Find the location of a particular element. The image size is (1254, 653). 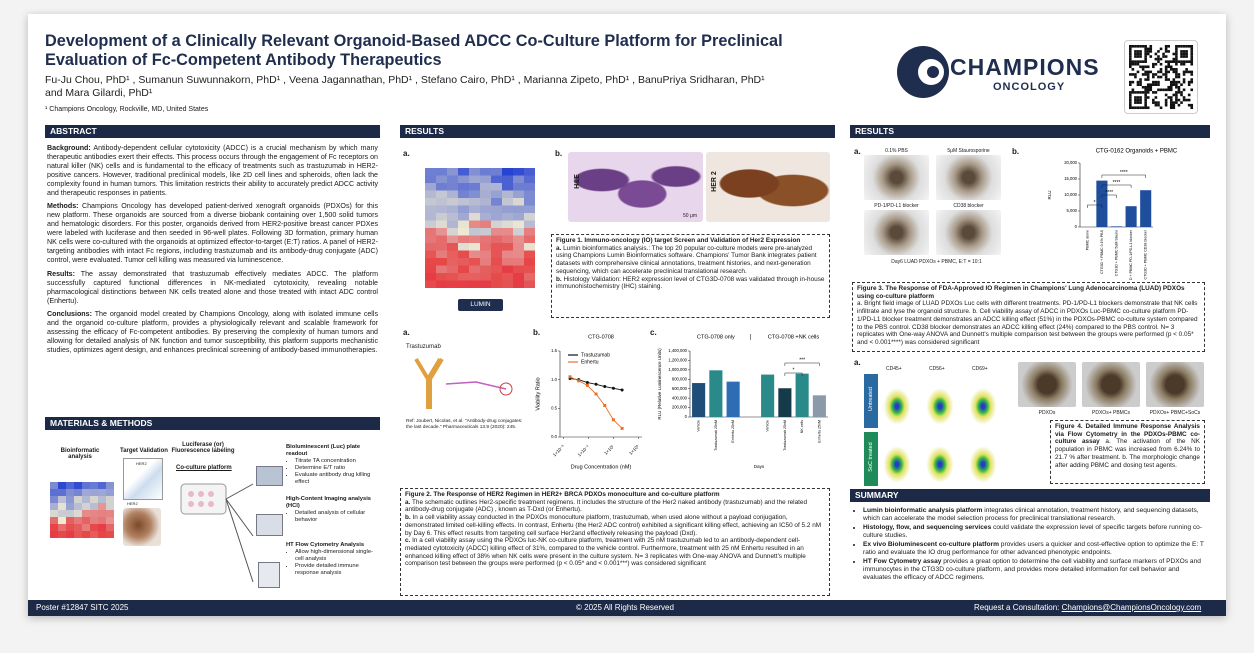

flow-plot is located at coordinates (901, 401).